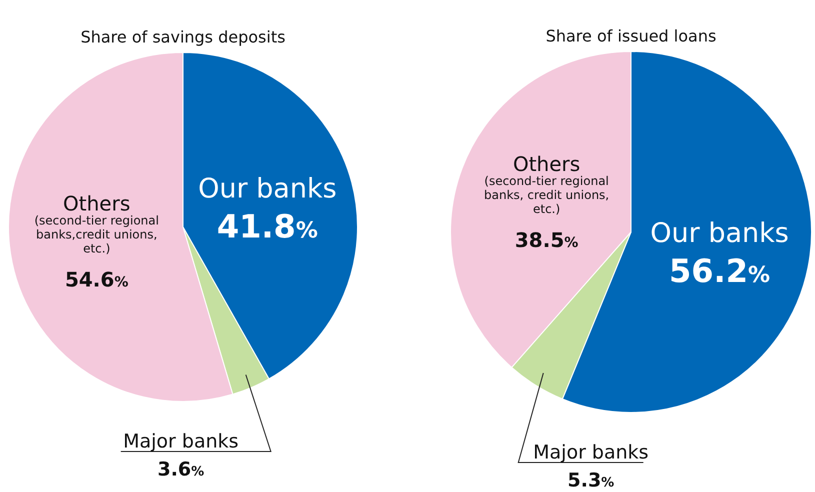  What do you see at coordinates (180, 469) in the screenshot?
I see `data-label: 3.6%` at bounding box center [180, 469].